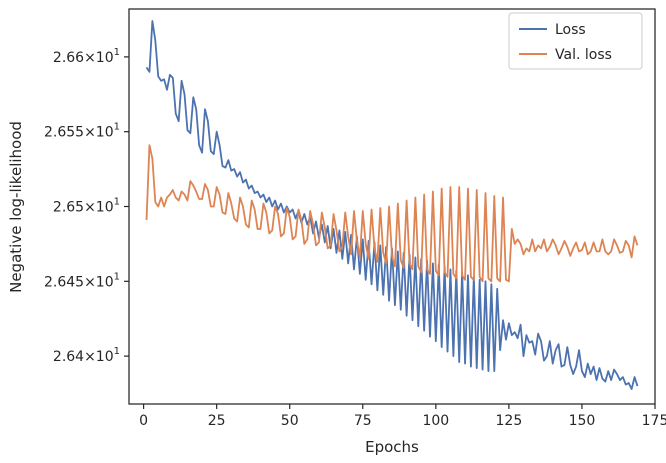 This screenshot has height=463, width=666. I want to click on y-tick-label: 2.65×10¹, so click(86, 206).